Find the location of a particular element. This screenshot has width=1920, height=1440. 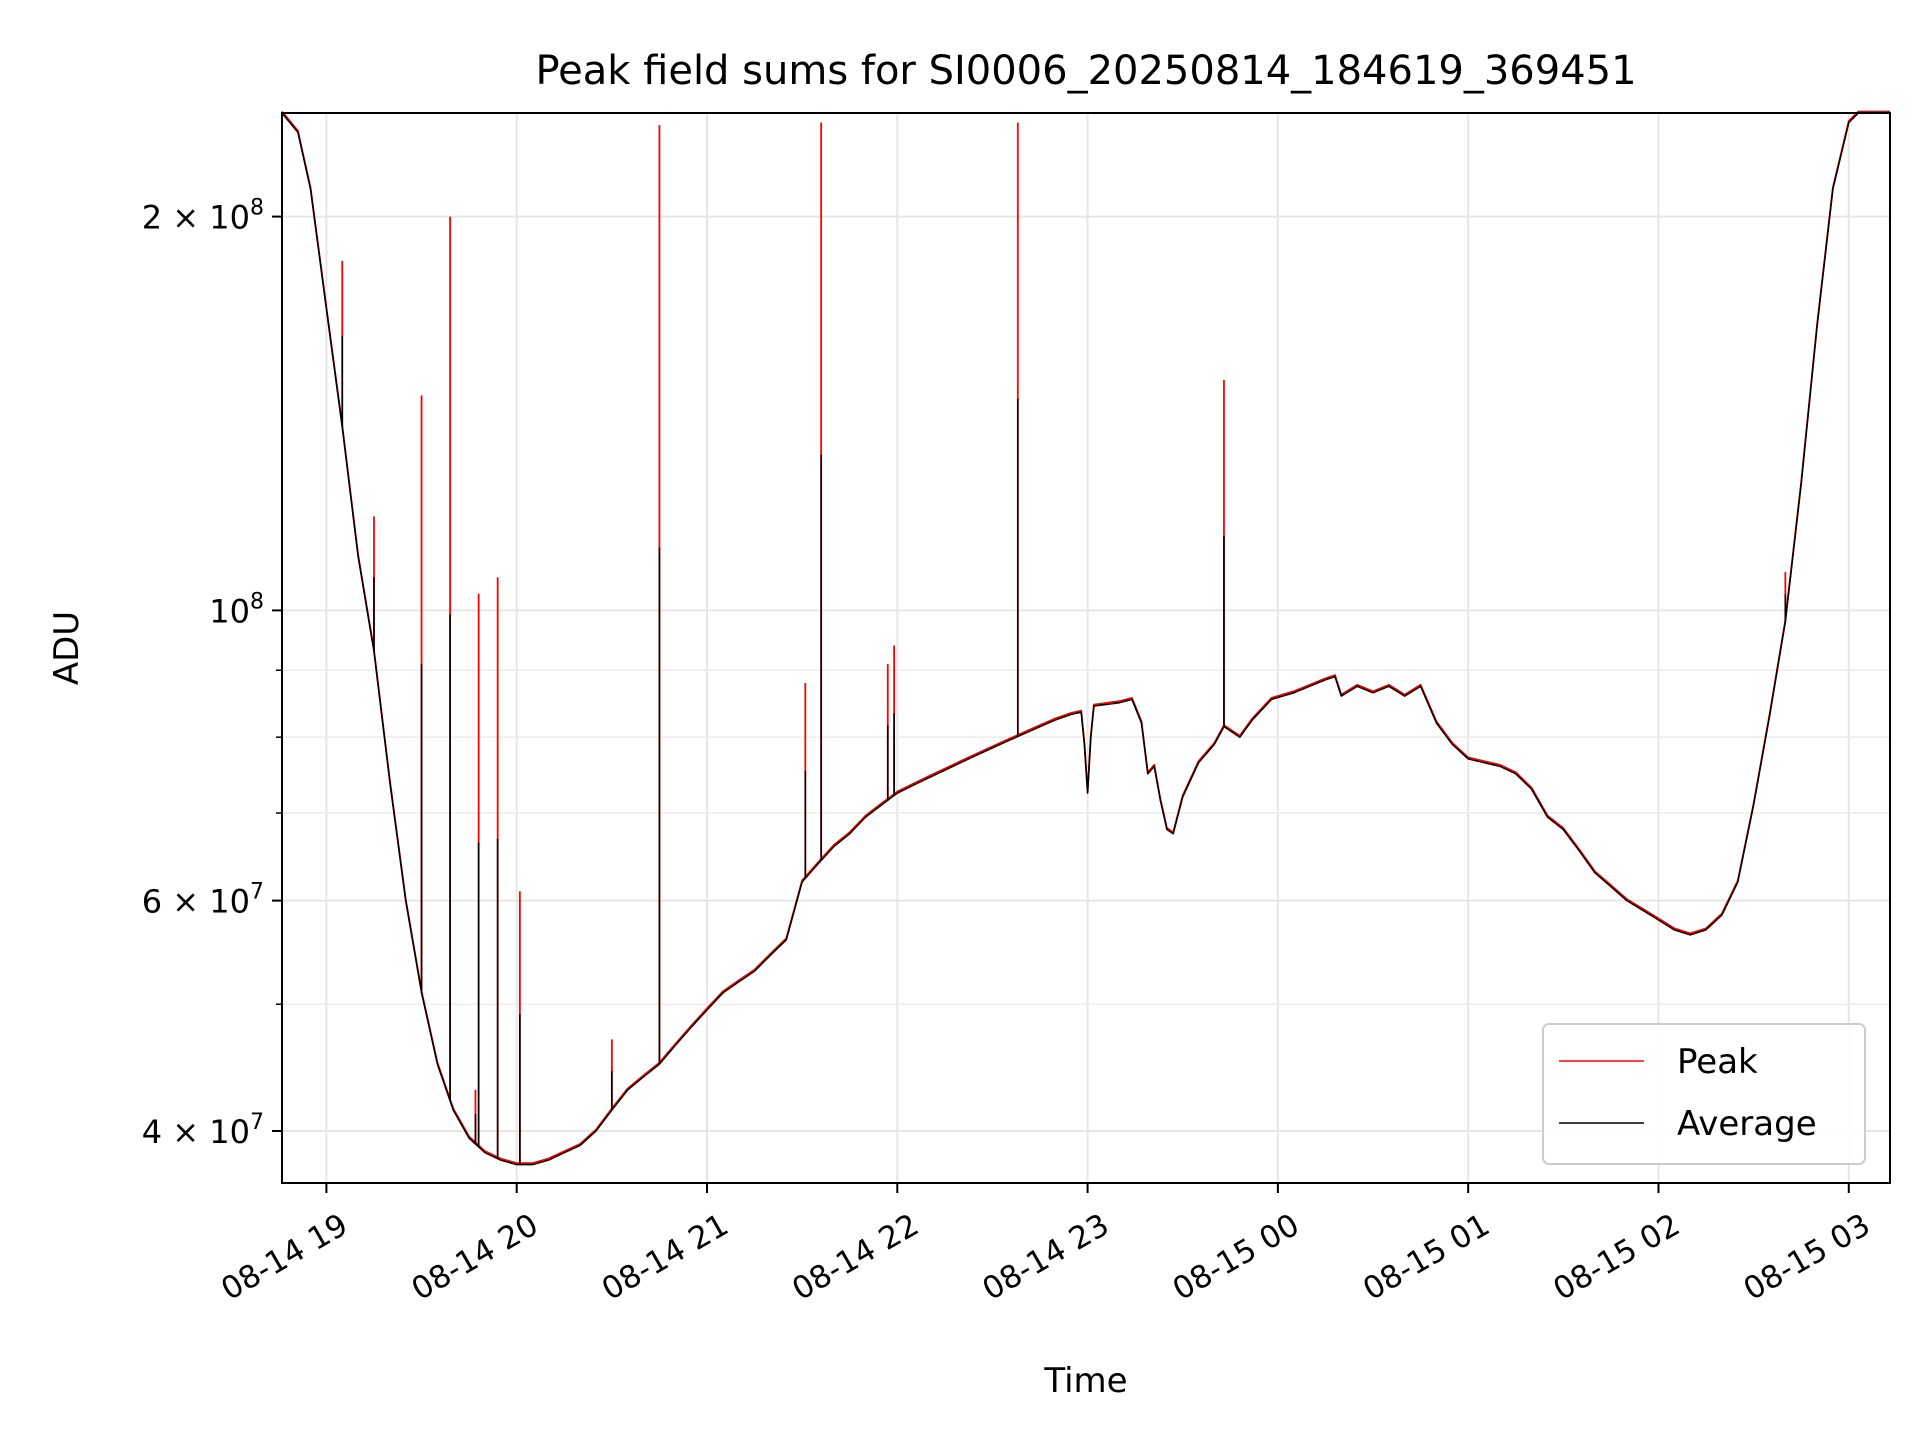

y-tick-label: 6 × 107 is located at coordinates (203, 900).